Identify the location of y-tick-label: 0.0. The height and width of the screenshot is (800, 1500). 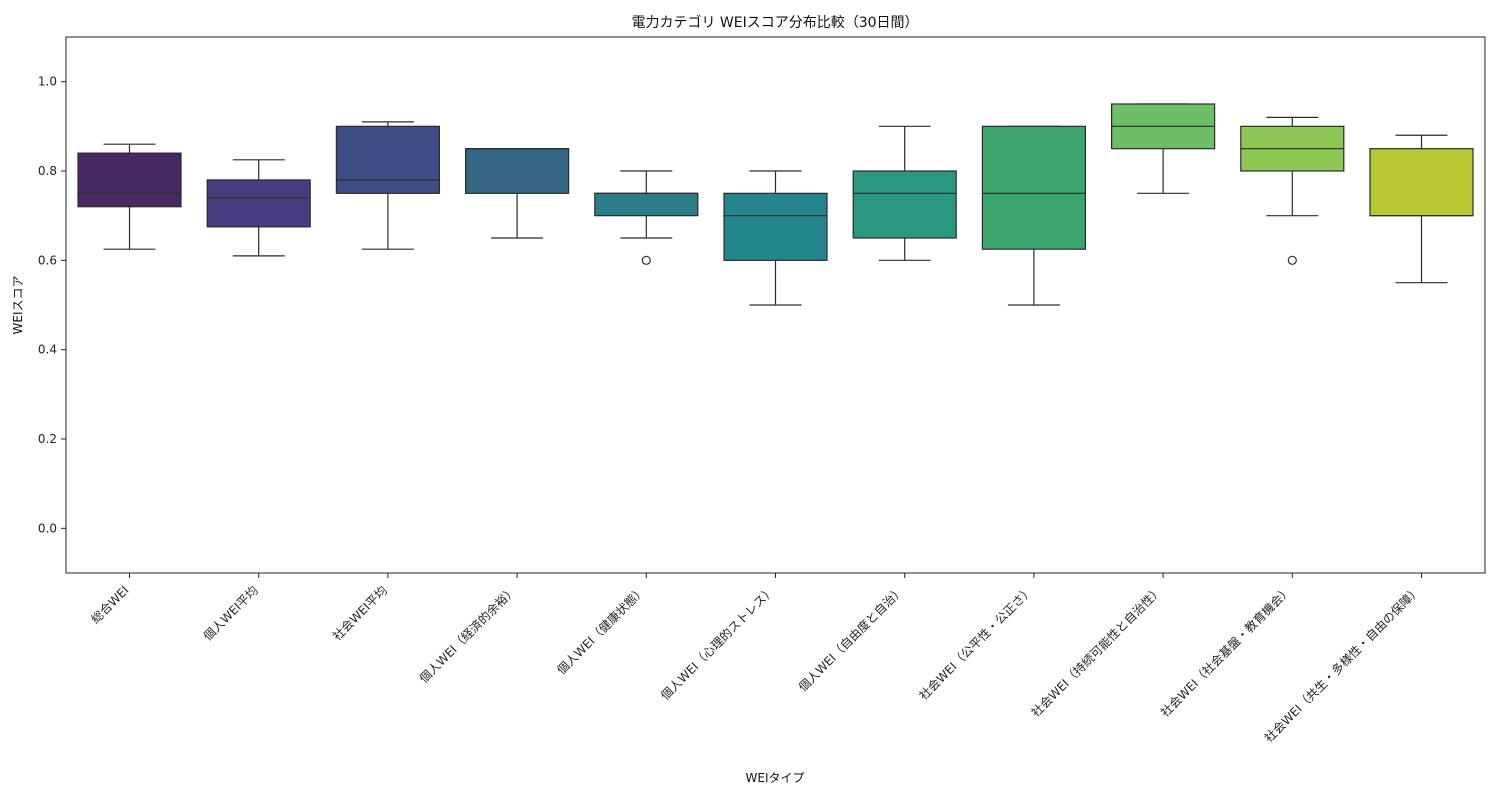
(47, 528).